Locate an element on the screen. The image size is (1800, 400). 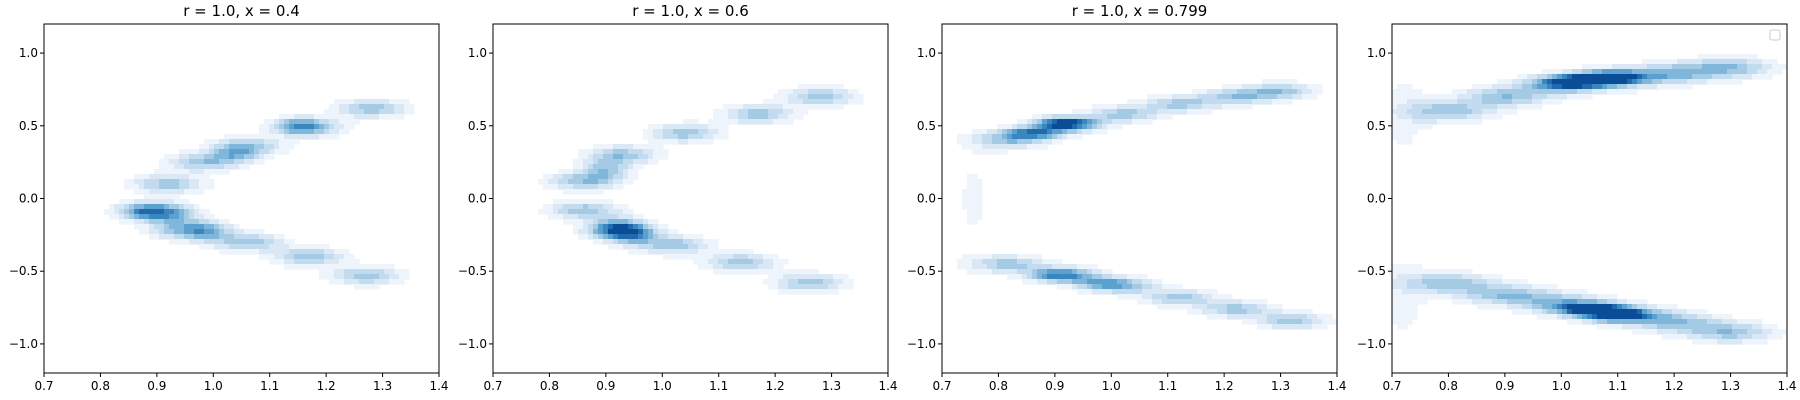
density-contours is located at coordinates (1147, 204).